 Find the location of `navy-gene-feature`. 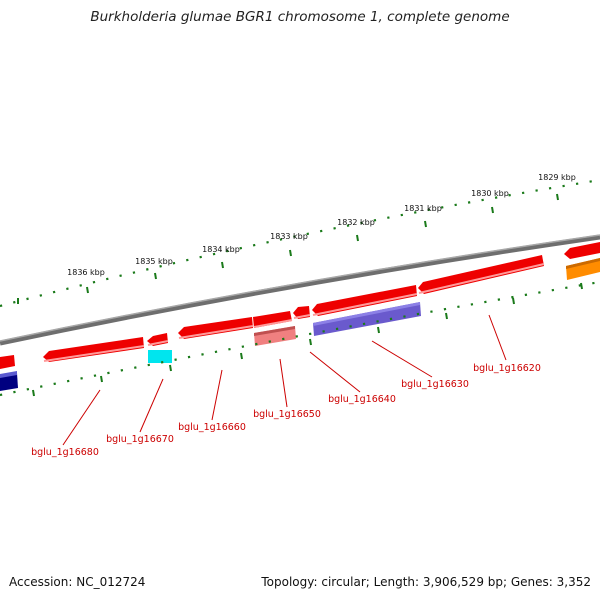

navy-gene-feature is located at coordinates (9, 382).